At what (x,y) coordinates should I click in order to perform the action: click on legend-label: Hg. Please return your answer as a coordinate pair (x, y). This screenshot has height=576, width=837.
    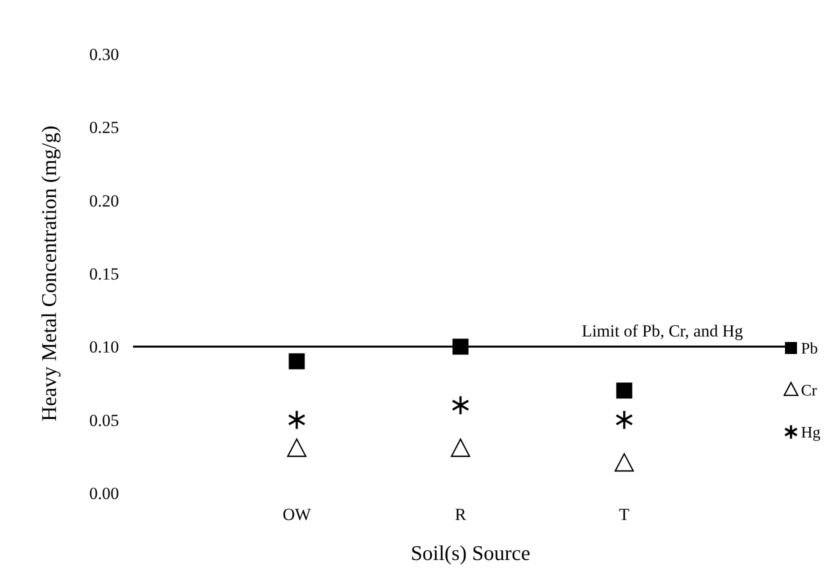
    Looking at the image, I should click on (811, 433).